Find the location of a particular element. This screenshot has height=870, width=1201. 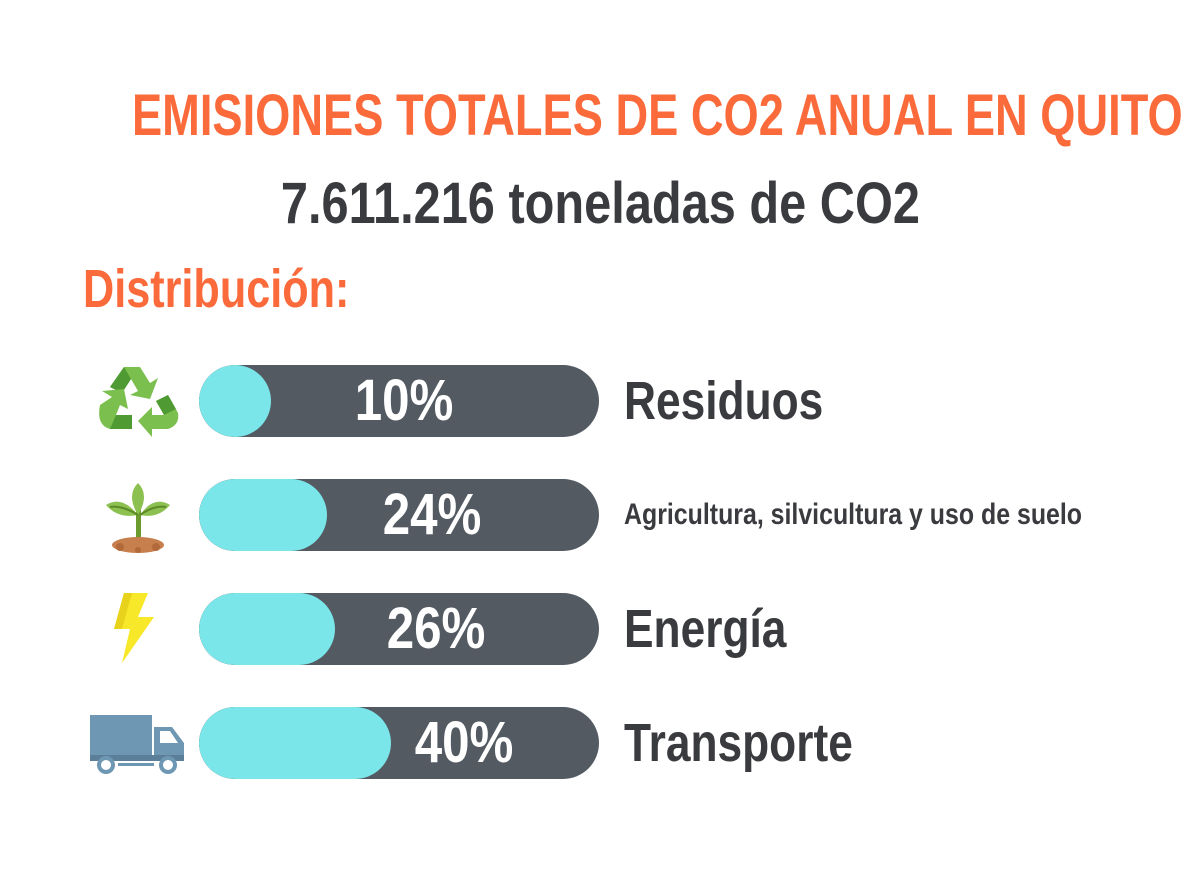

total-emissions: 7.611.216 toneladas de CO2 is located at coordinates (600, 203).